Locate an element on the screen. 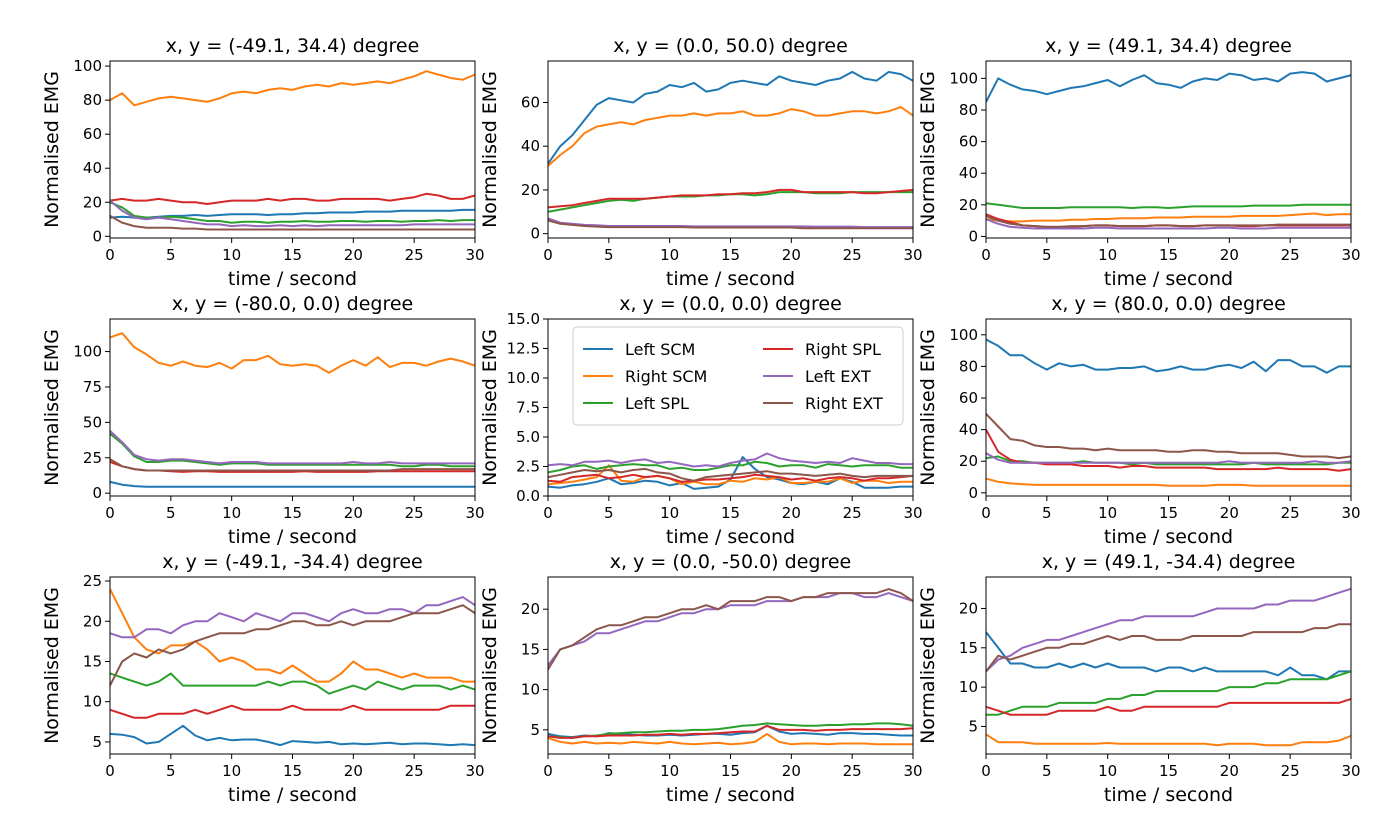  chart-title: x, y = (-80.0, 0.0) degree is located at coordinates (292, 304).